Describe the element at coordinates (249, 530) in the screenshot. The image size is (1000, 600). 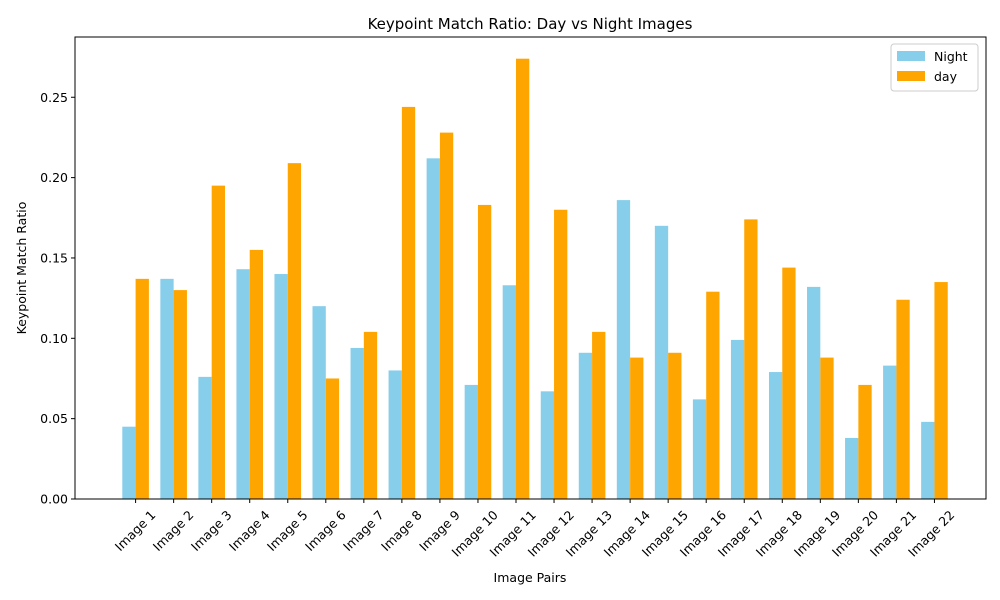
I see `x-tick-label: Image 4` at that location.